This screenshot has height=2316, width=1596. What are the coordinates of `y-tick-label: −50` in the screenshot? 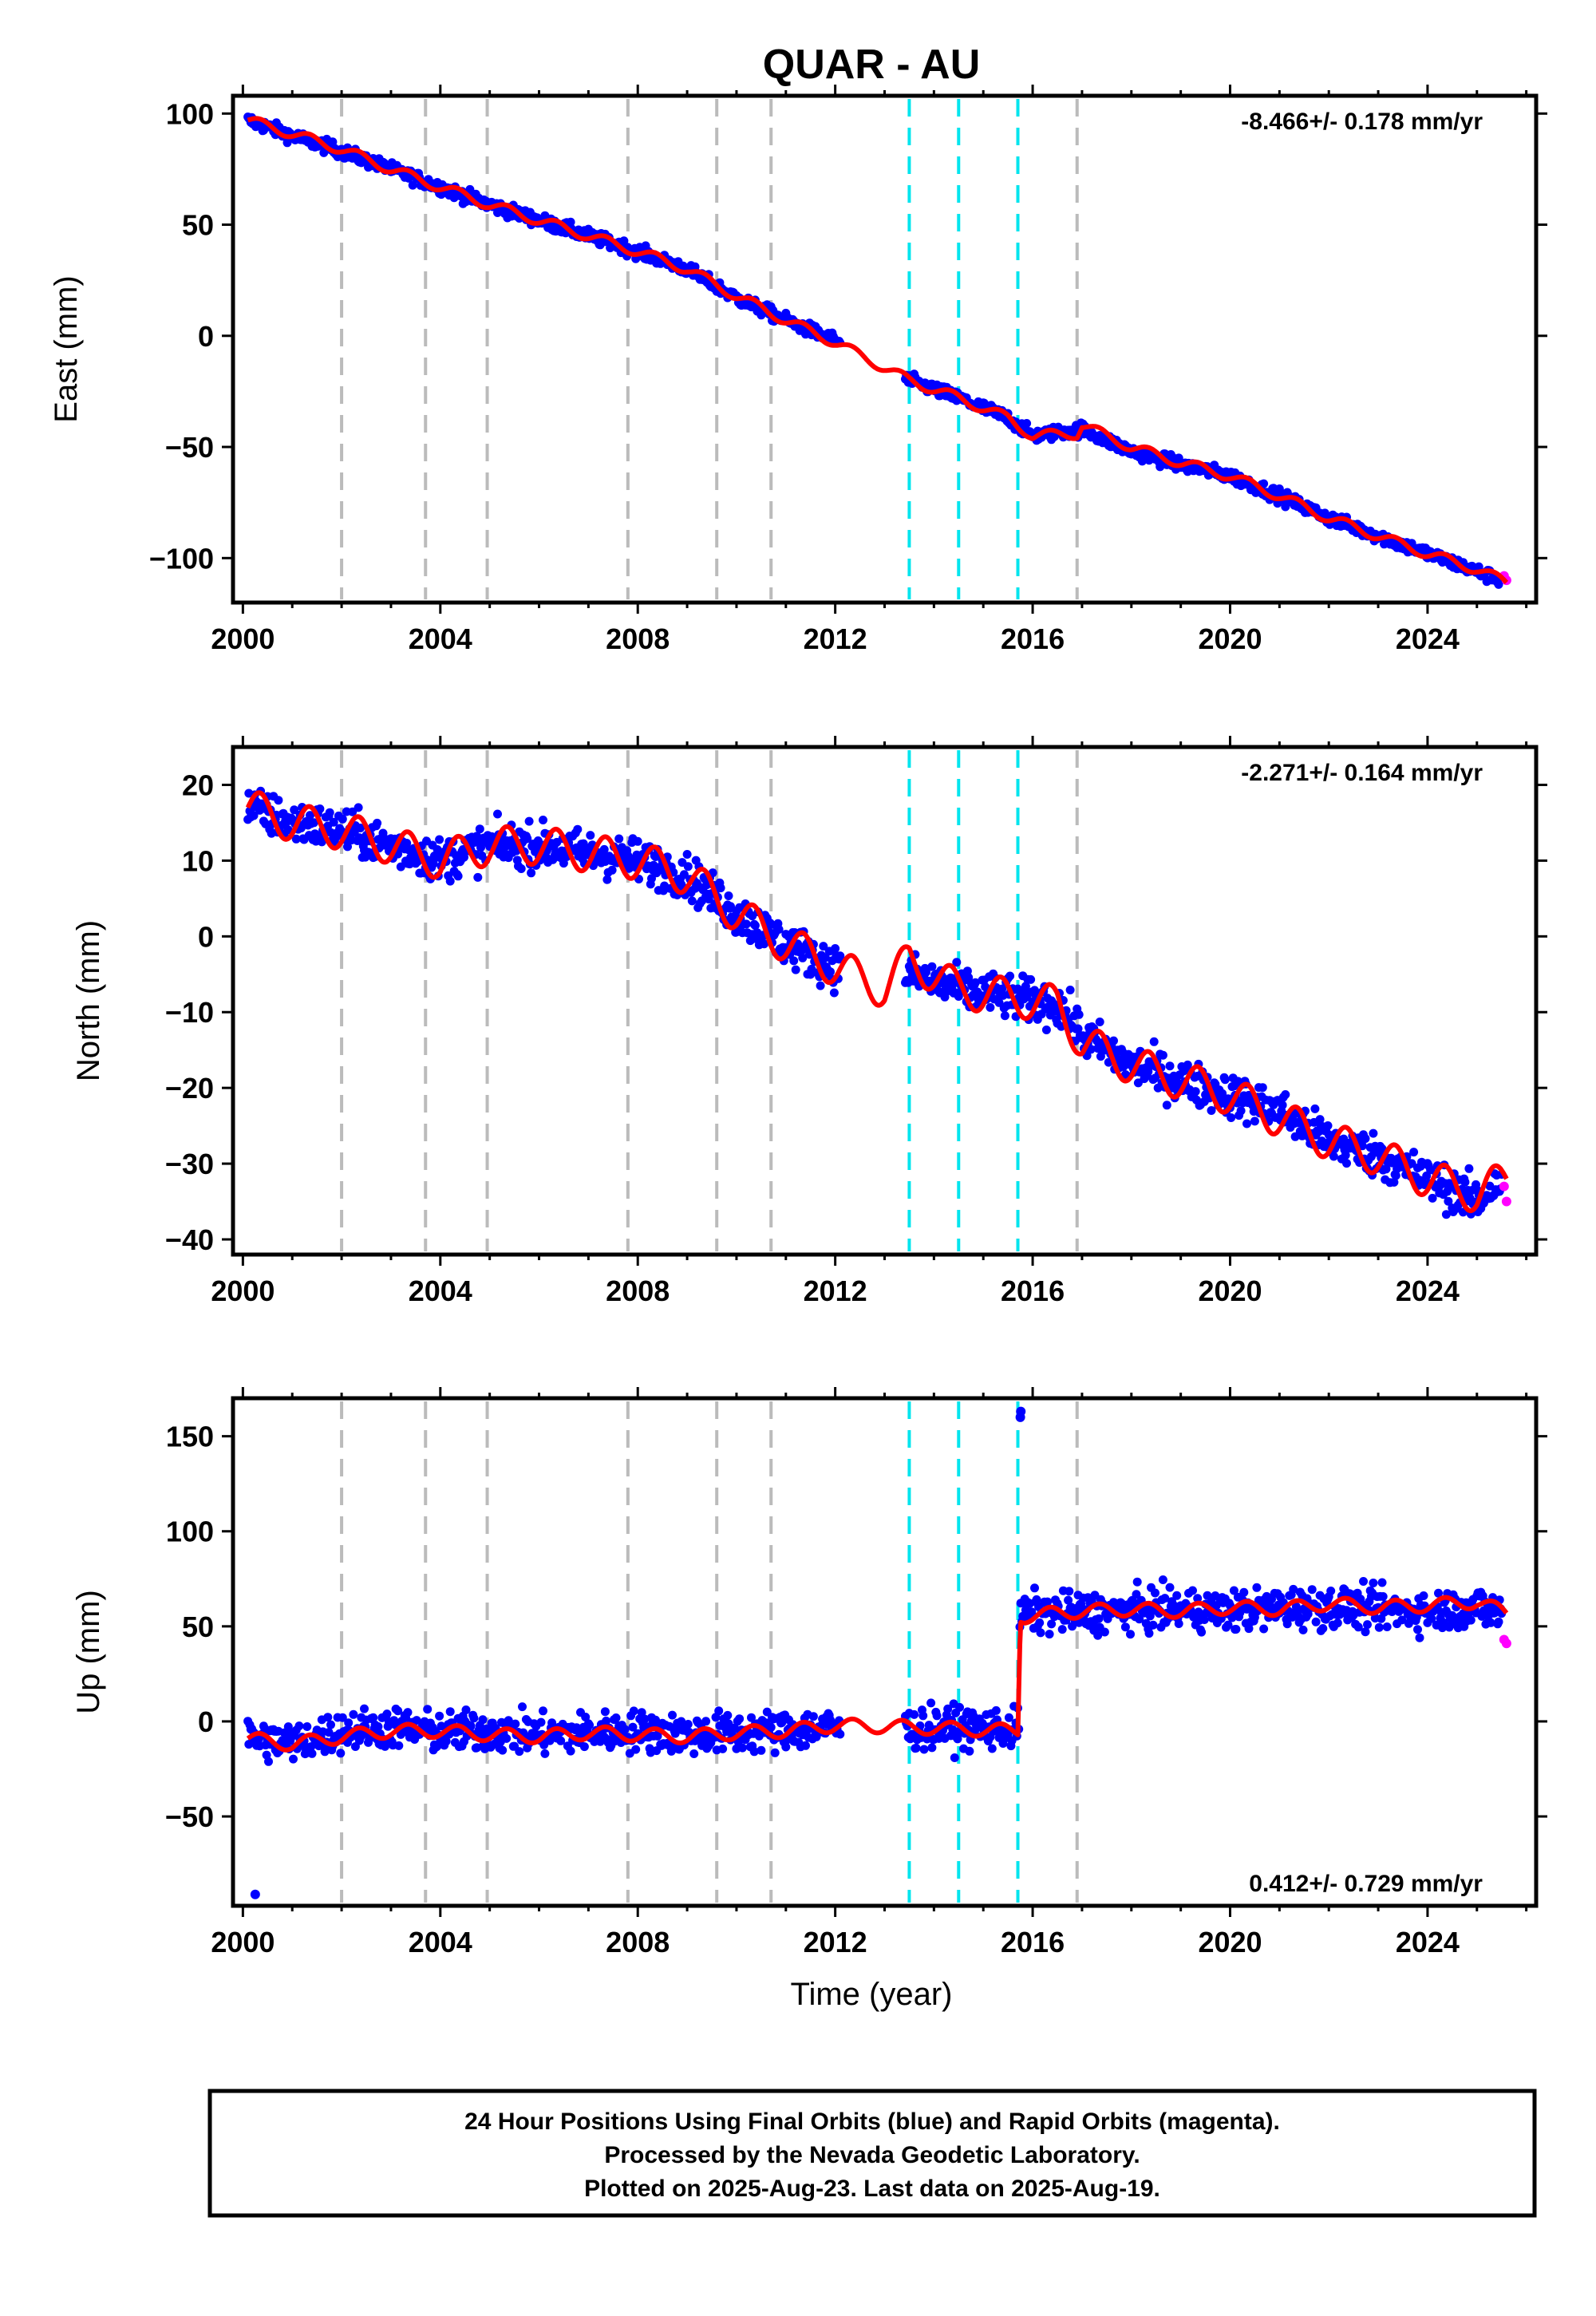 It's located at (189, 448).